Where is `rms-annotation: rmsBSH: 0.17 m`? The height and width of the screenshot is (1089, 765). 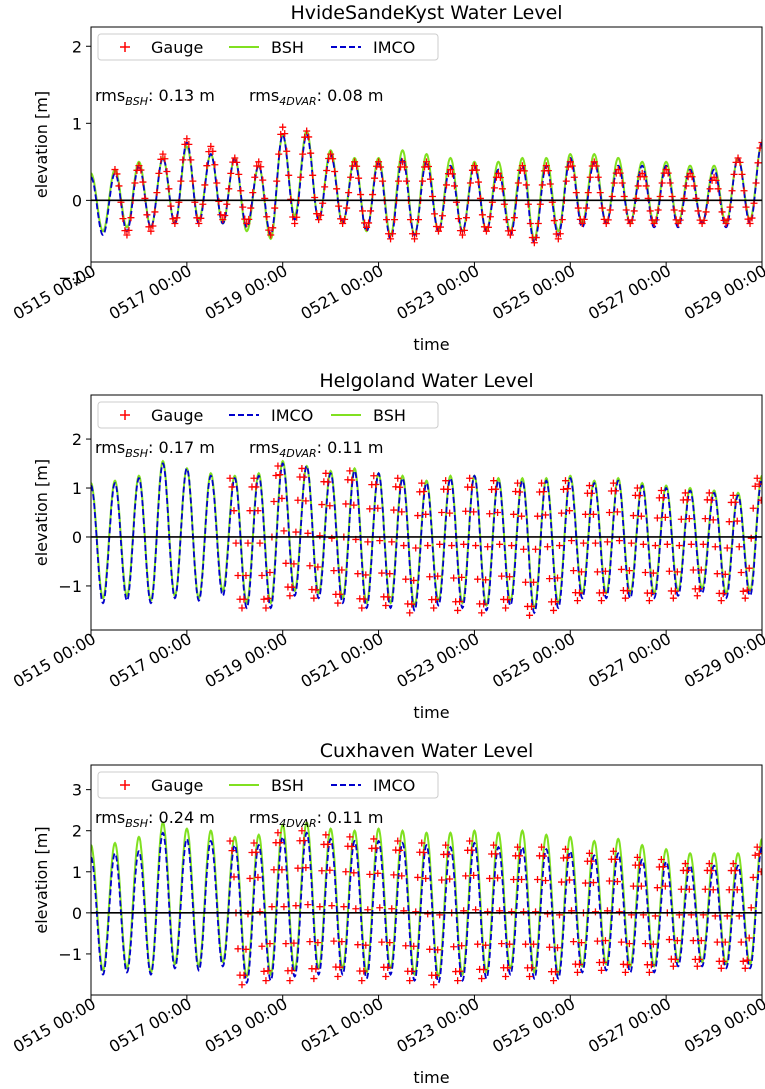
rms-annotation: rmsBSH: 0.17 m is located at coordinates (155, 449).